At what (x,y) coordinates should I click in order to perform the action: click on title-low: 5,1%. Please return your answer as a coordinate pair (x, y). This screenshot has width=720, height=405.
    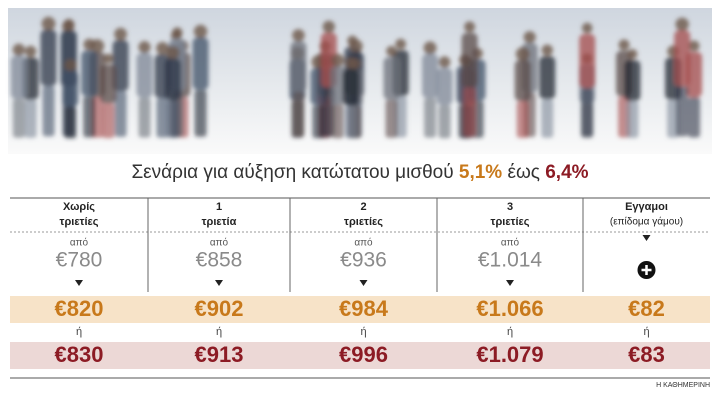
    Looking at the image, I should click on (480, 172).